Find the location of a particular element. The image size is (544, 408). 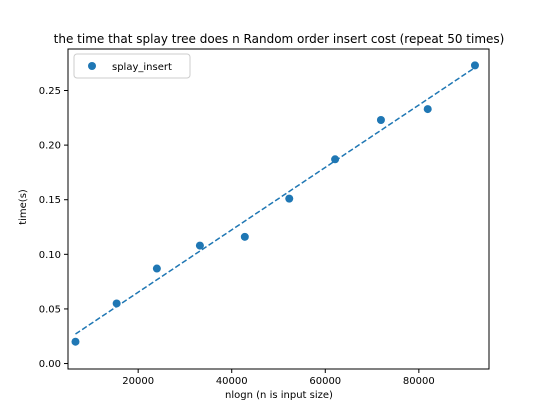

x-tick-label: 40000 is located at coordinates (232, 381).